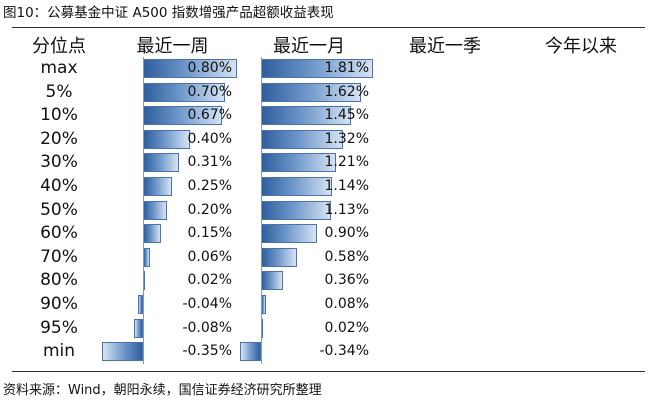 The image size is (652, 409). I want to click on week-value: 0.70%, so click(209, 91).